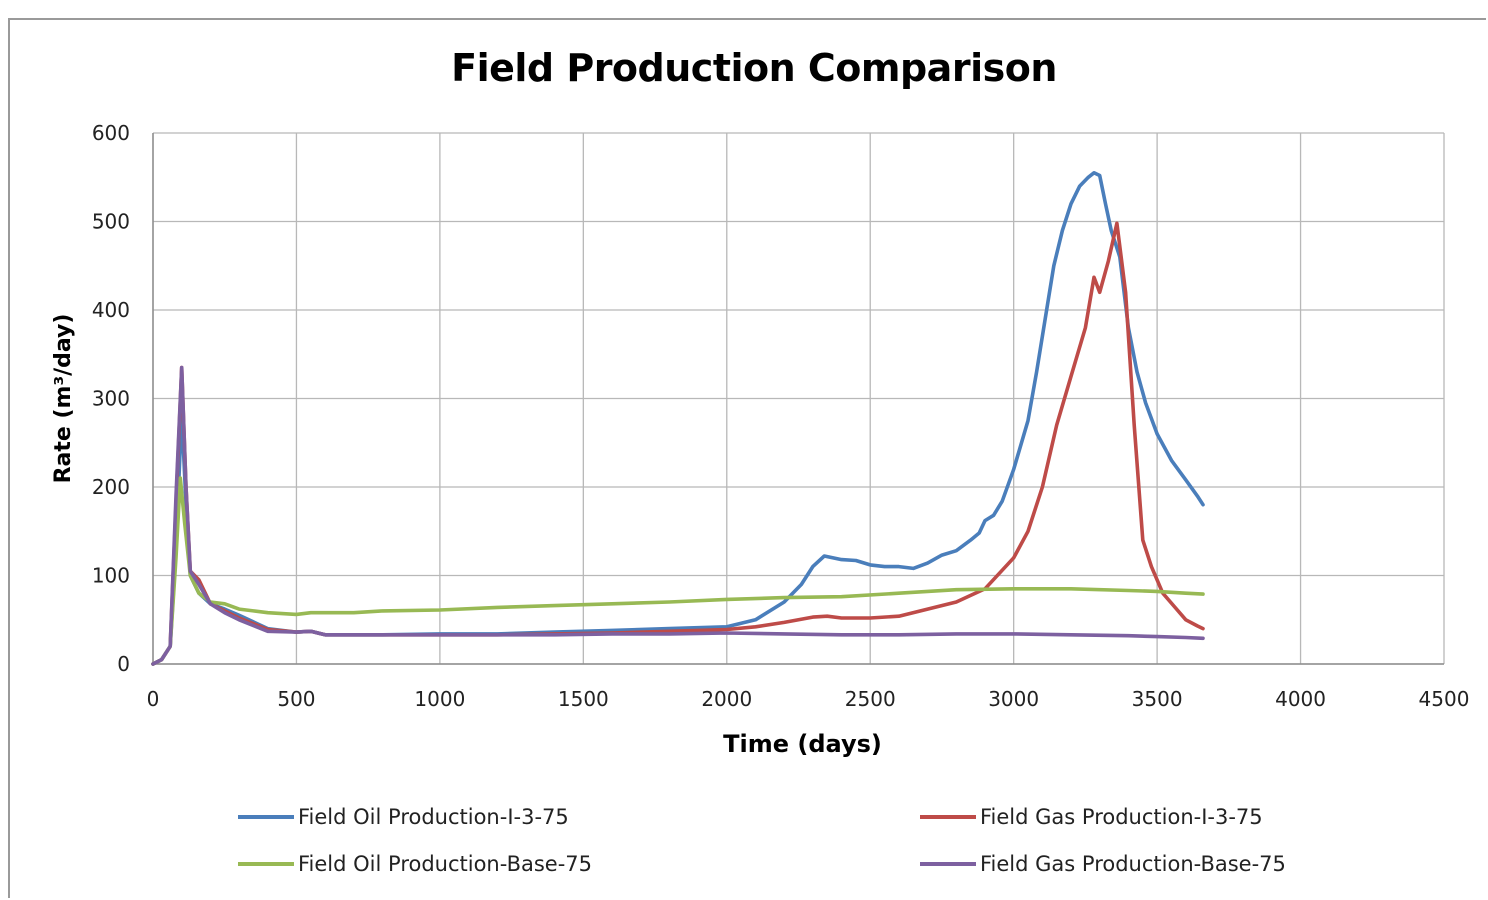 Image resolution: width=1488 pixels, height=900 pixels. Describe the element at coordinates (870, 699) in the screenshot. I see `x-tick-label: 2500` at that location.